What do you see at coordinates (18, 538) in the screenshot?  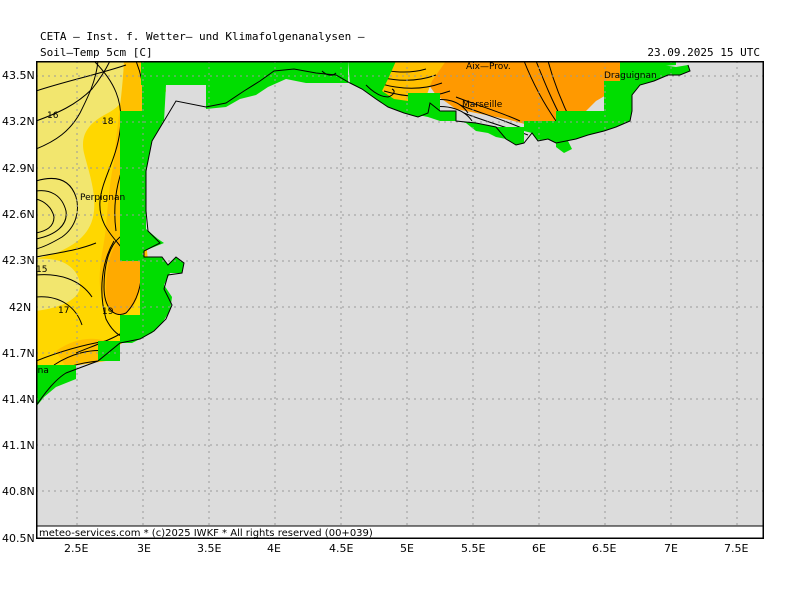 I see `lat-label: 40.5N` at bounding box center [18, 538].